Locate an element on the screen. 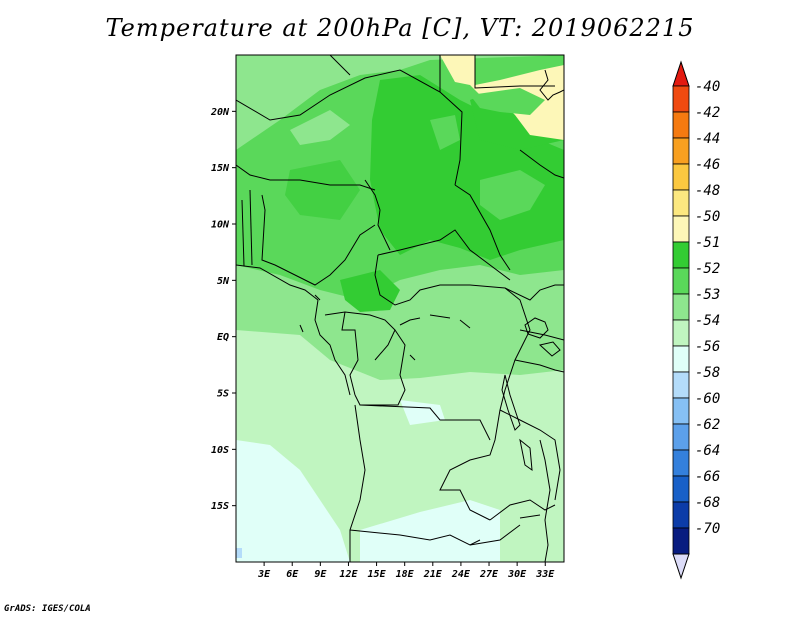  latitude-axis: 20N 15N 10N 5N EQ 5S 10S 15S is located at coordinates (223, 309).